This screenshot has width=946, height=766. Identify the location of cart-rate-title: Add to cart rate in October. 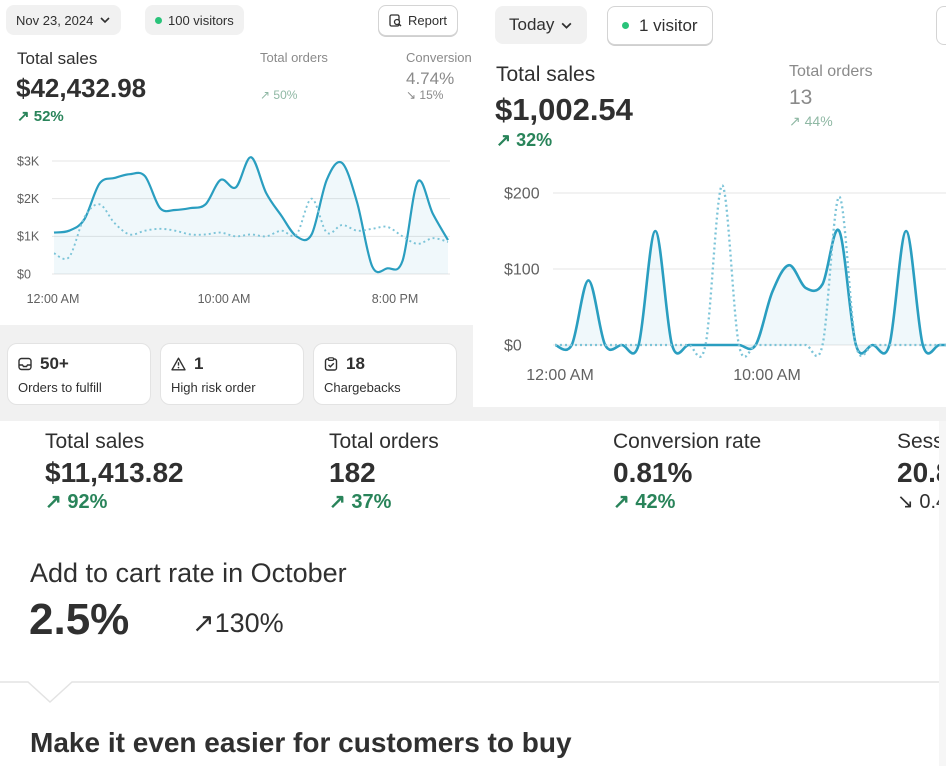
(188, 573).